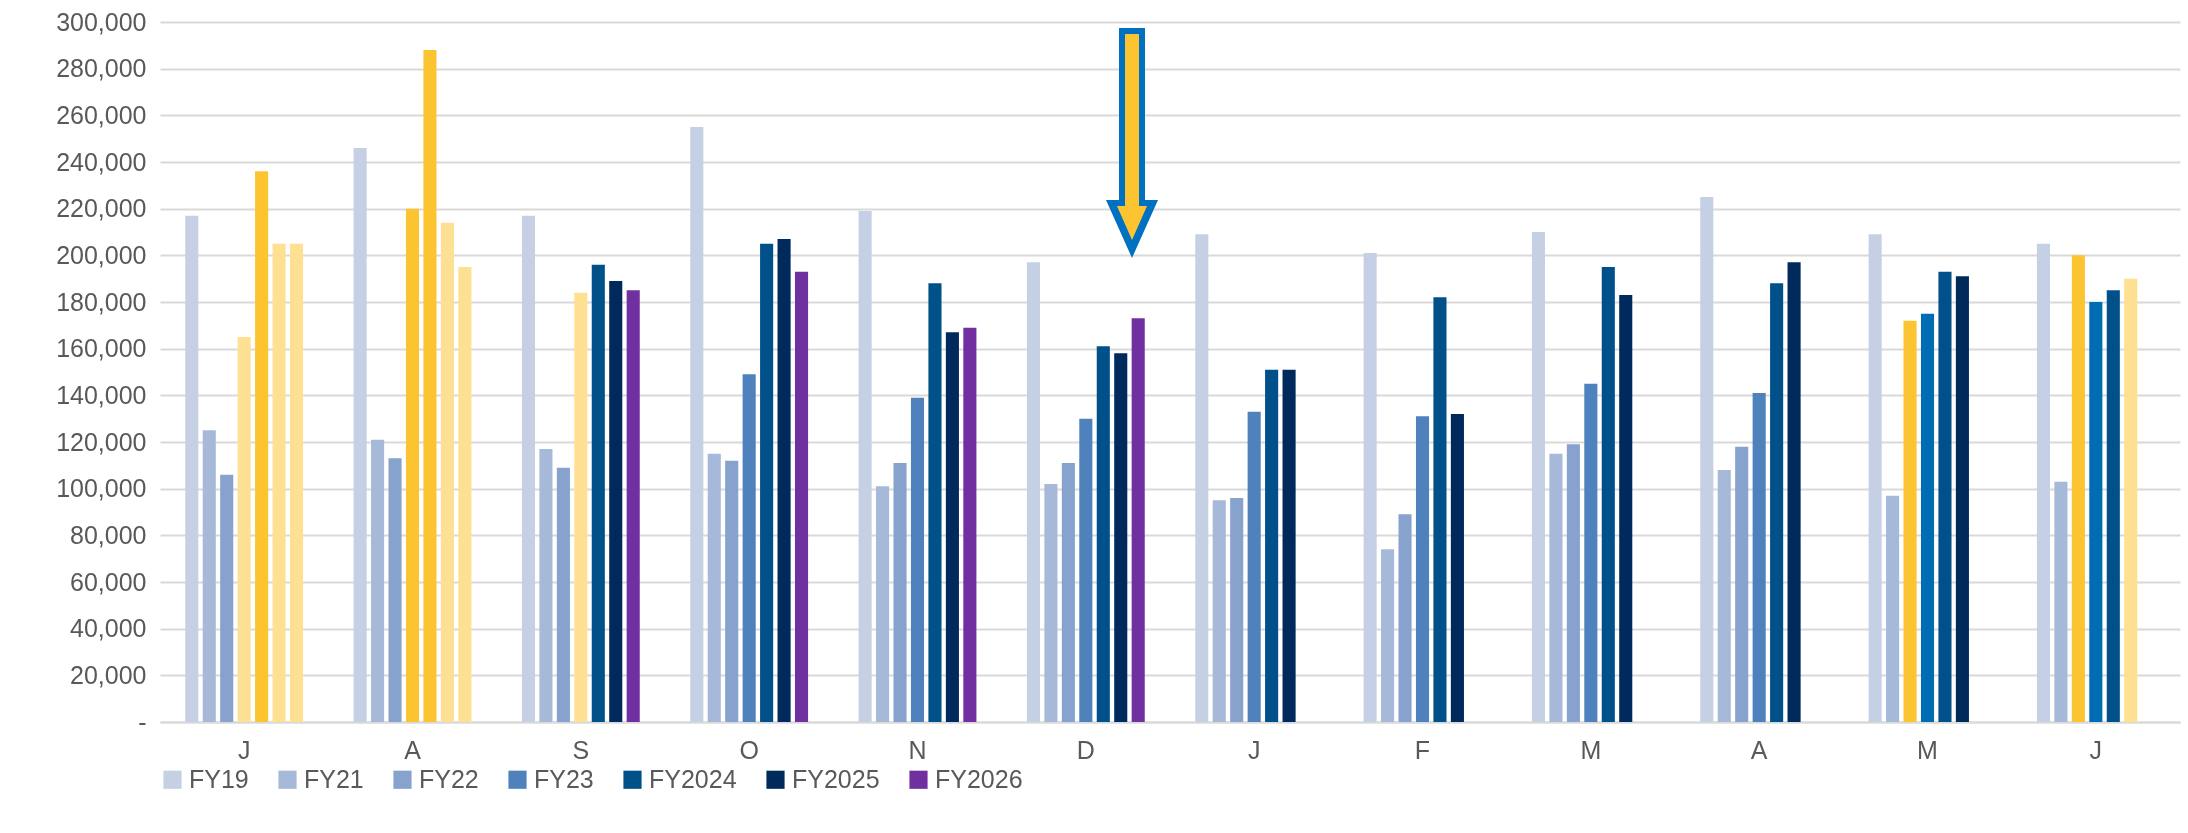  Describe the element at coordinates (836, 778) in the screenshot. I see `legend-label: FY2025` at that location.